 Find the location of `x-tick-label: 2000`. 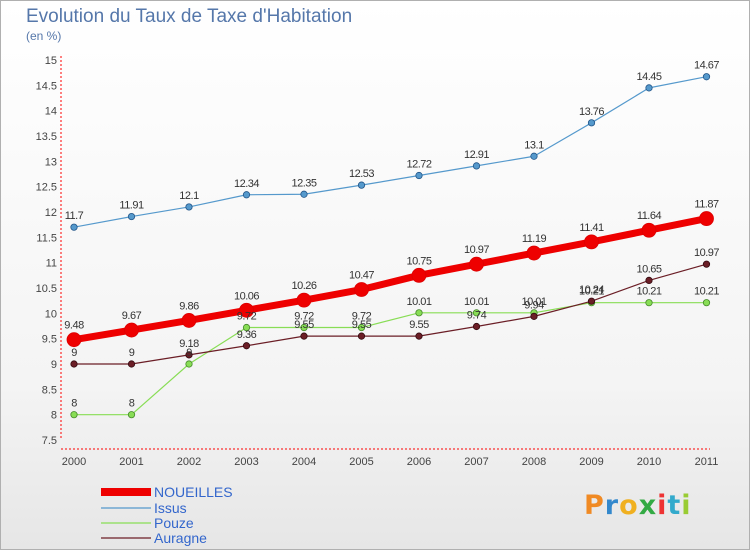

x-tick-label: 2000 is located at coordinates (74, 462).